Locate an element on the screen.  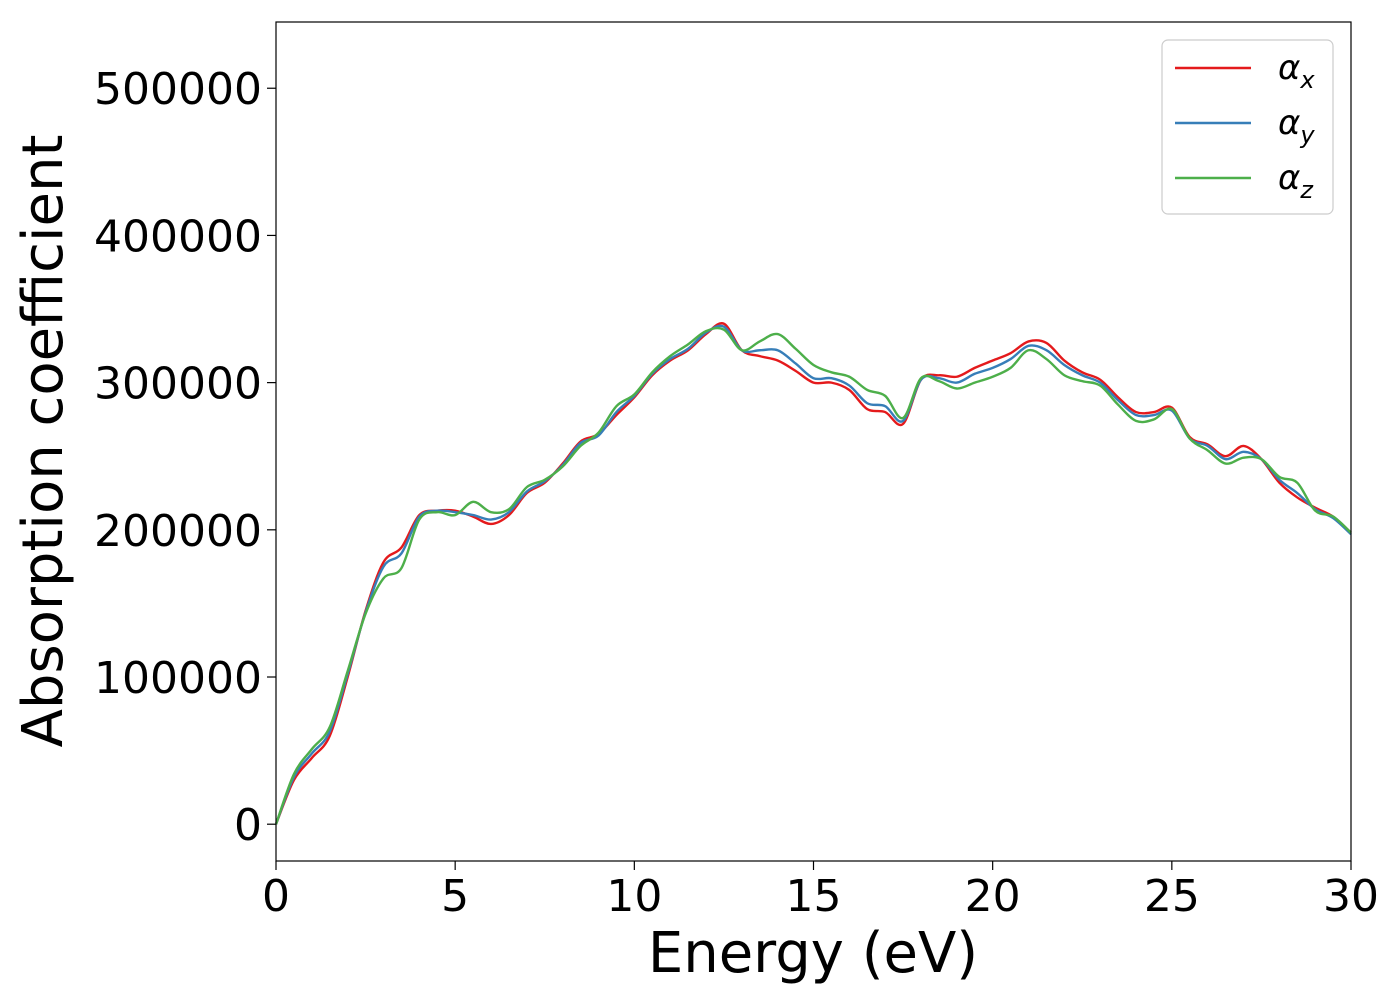
legend-label-subscript: z is located at coordinates (1306, 190).